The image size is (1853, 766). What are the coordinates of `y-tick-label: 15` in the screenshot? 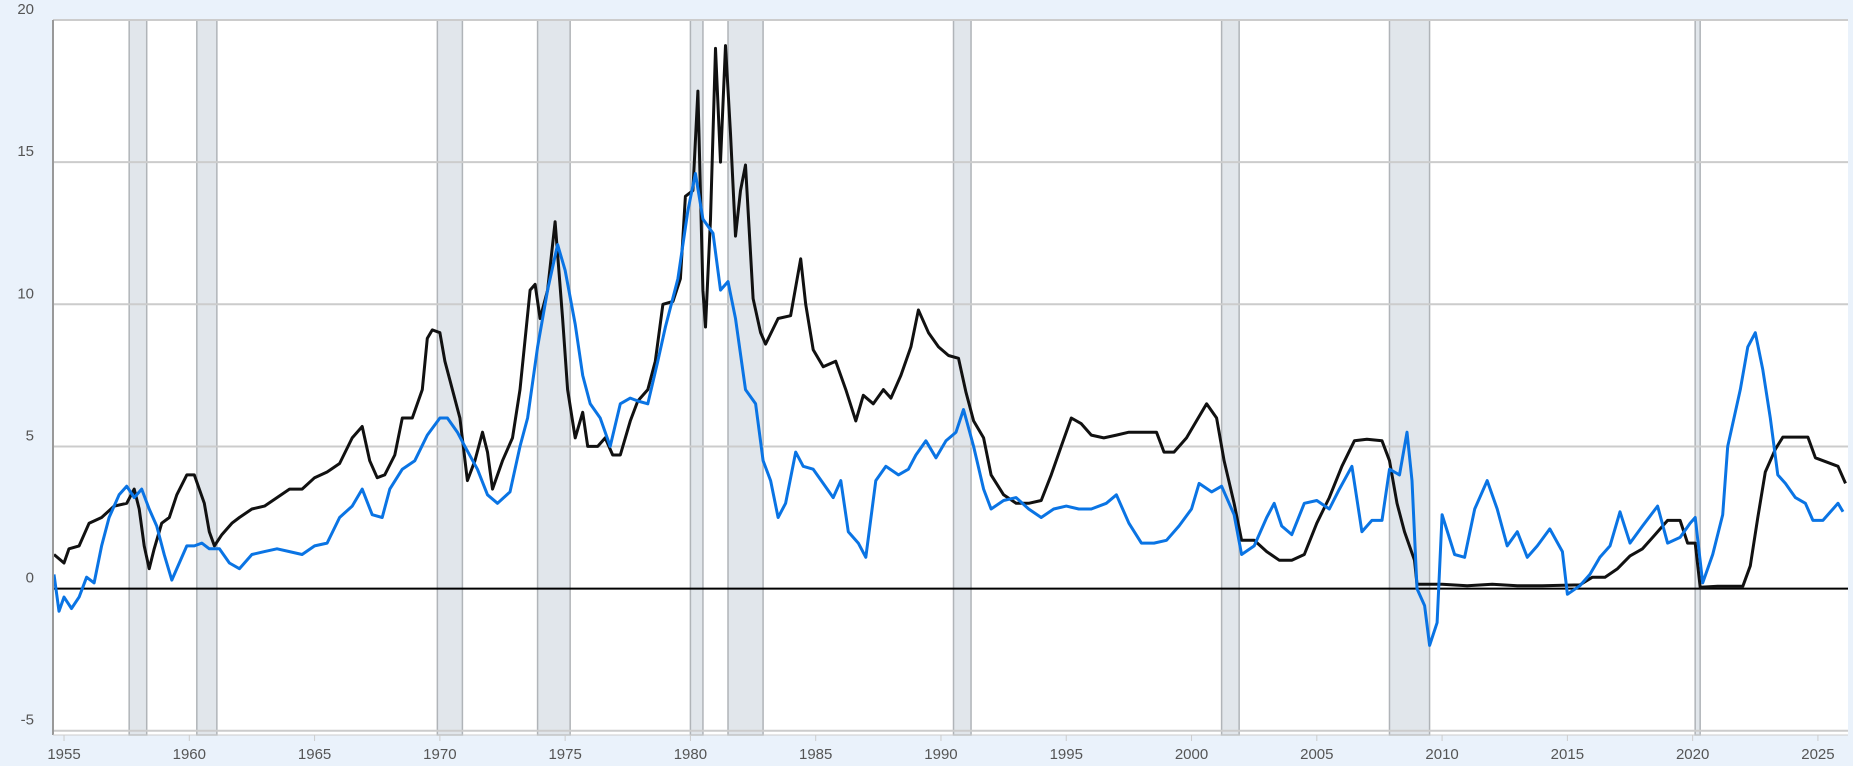 It's located at (25, 151).